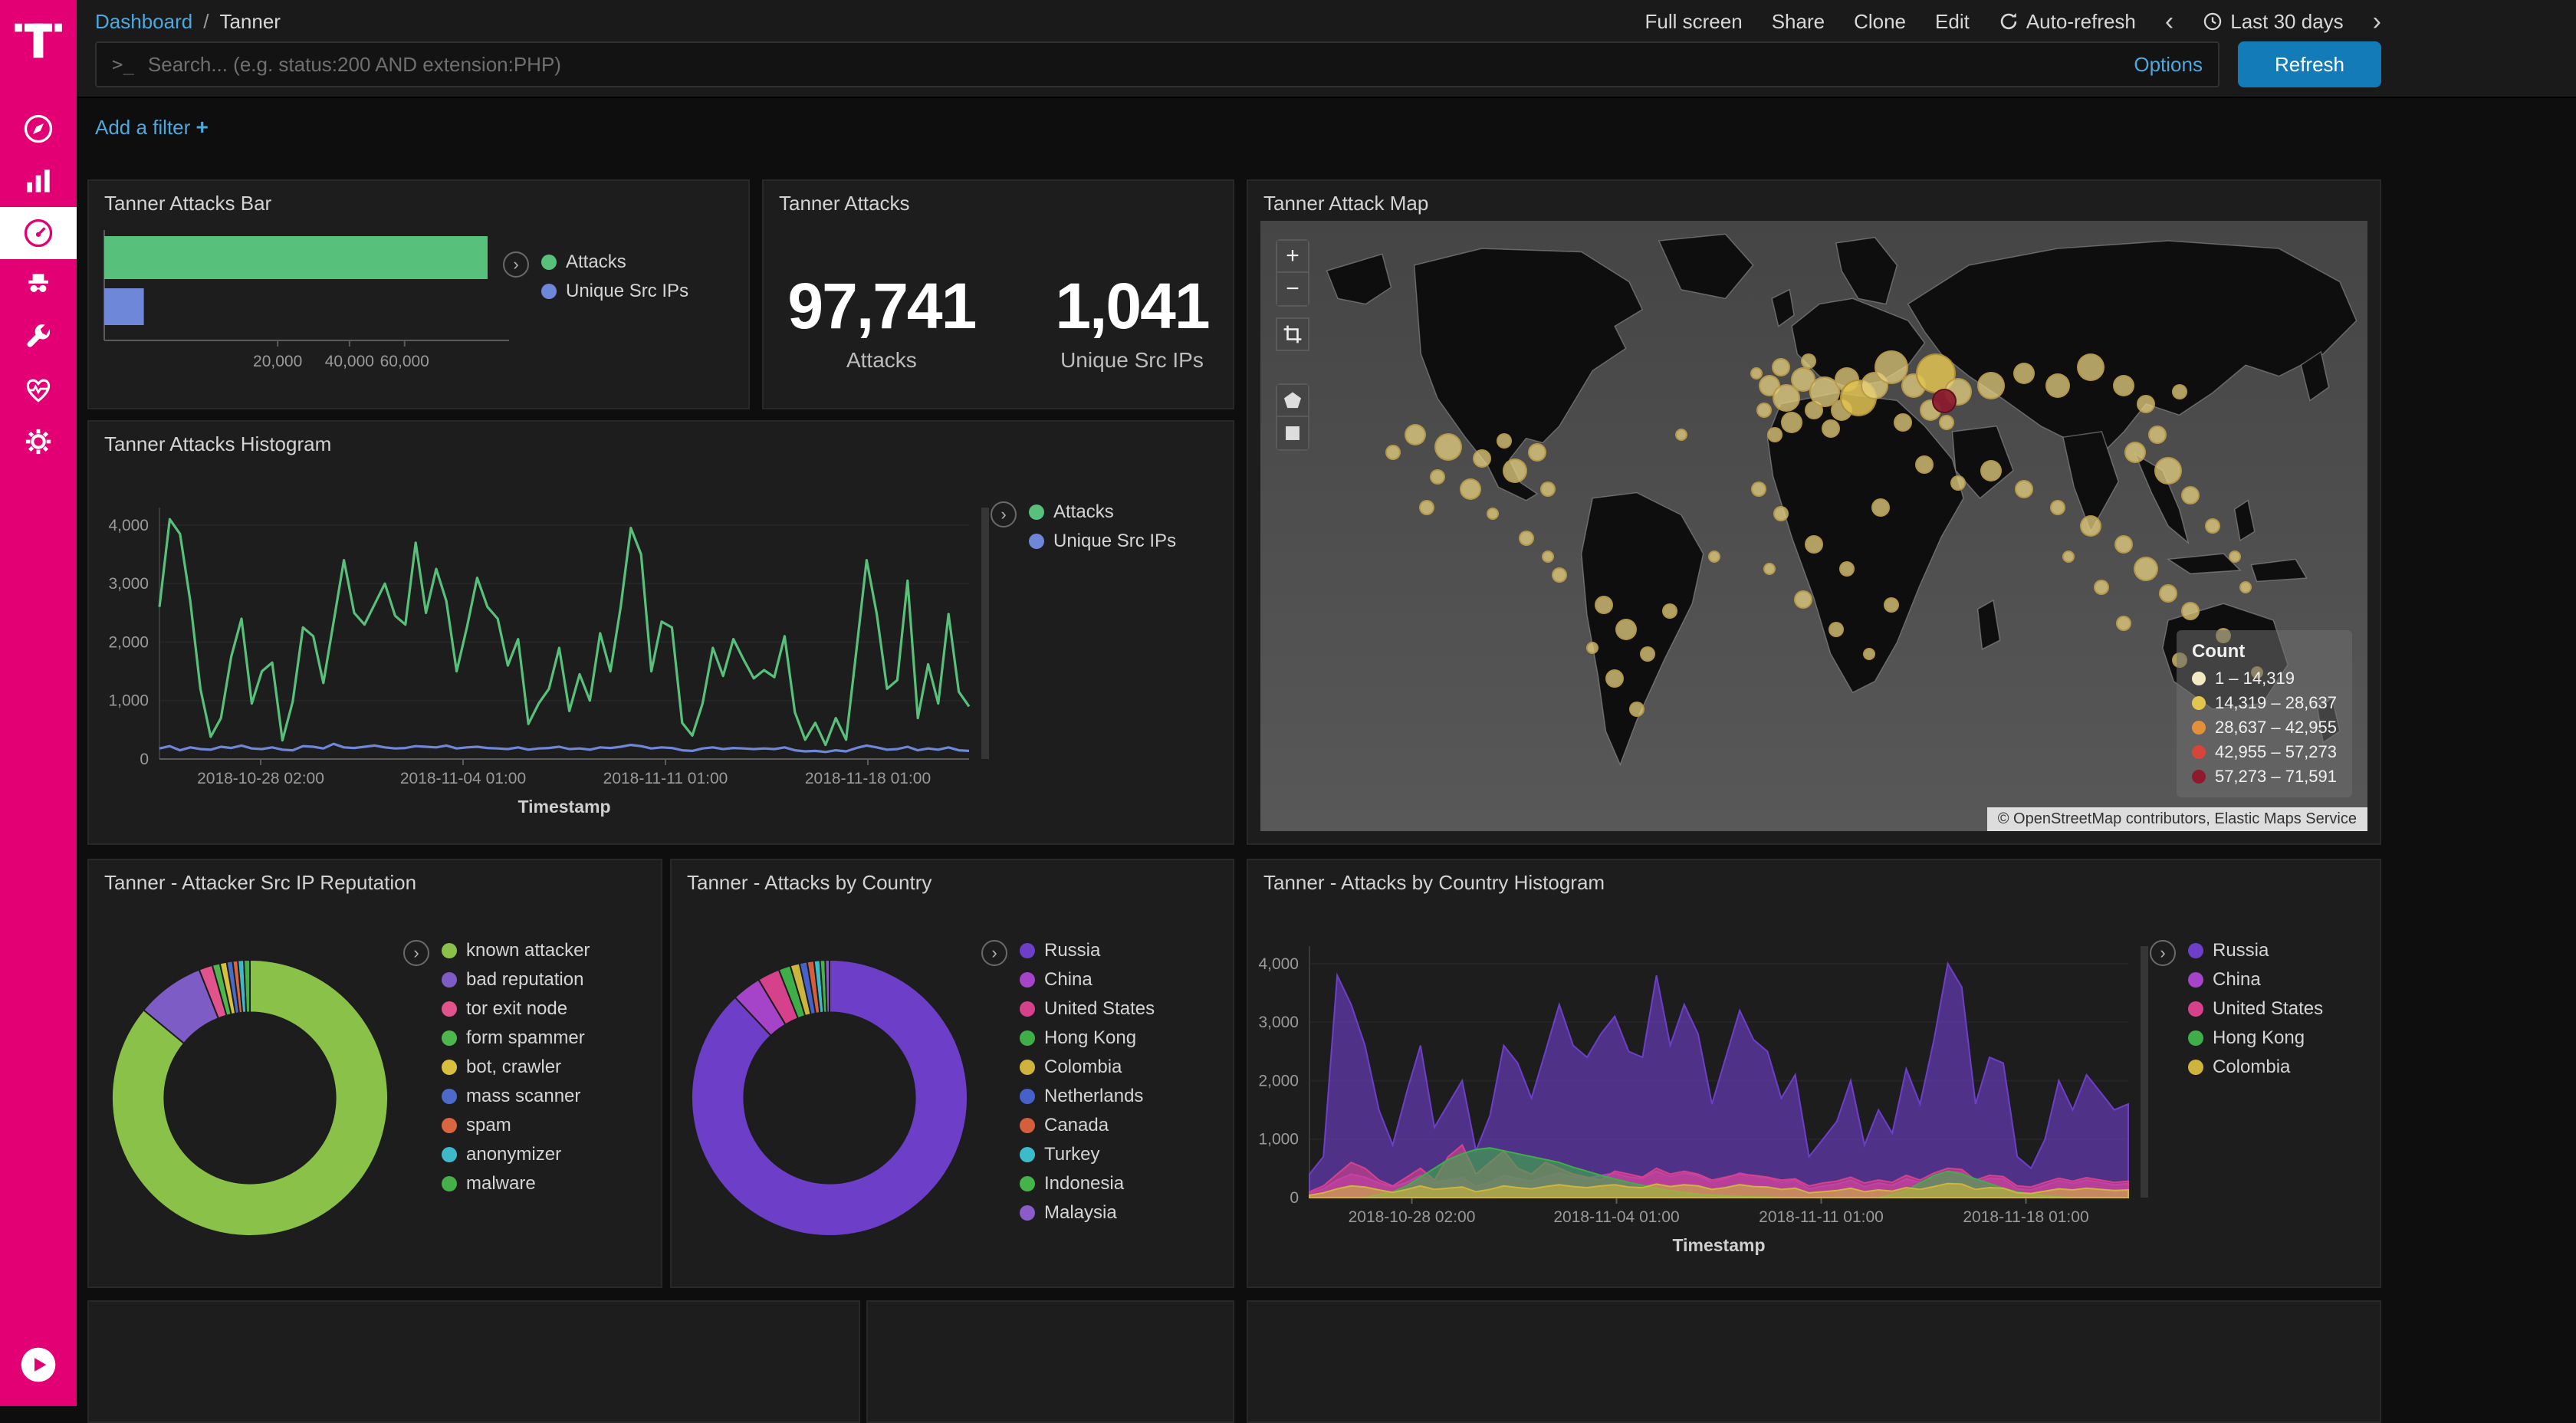  I want to click on legend-item: tor exit node, so click(516, 1009).